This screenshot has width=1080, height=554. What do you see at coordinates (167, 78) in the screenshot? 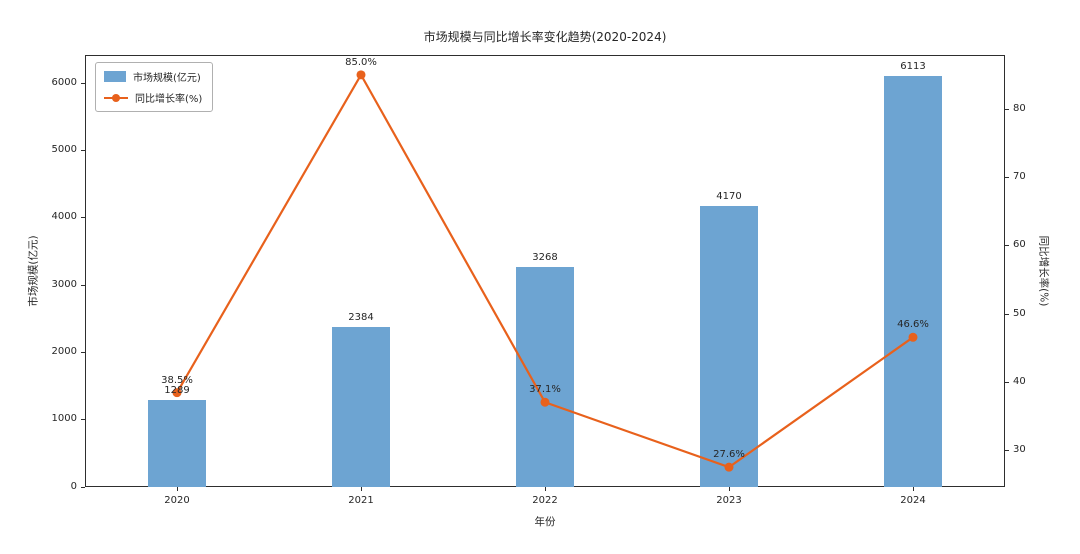
I see `legend-label-market-size: 市场规模(亿元)` at bounding box center [167, 78].